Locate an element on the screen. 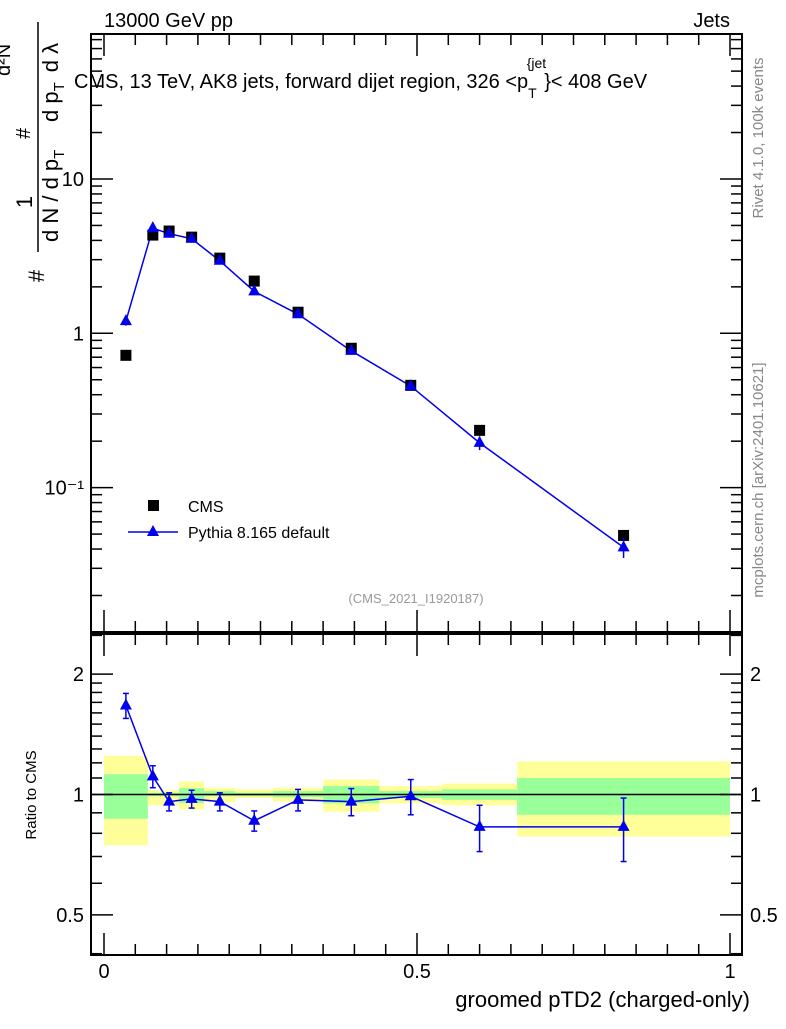  ylabel-f: d²N is located at coordinates (7, 60).